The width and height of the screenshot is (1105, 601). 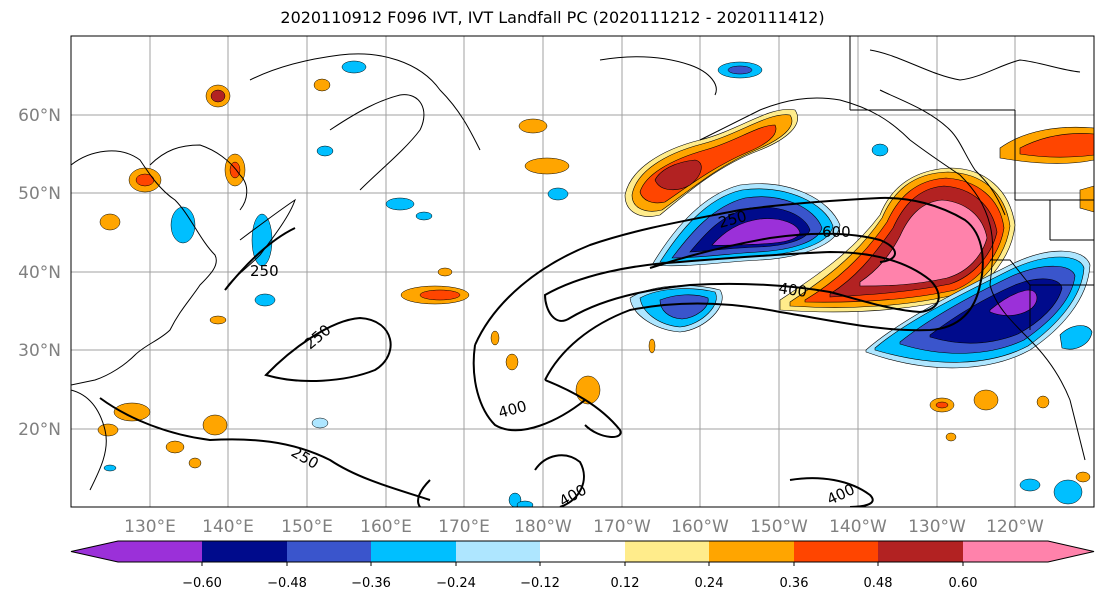 What do you see at coordinates (307, 527) in the screenshot?
I see `lon-label: 150°E` at bounding box center [307, 527].